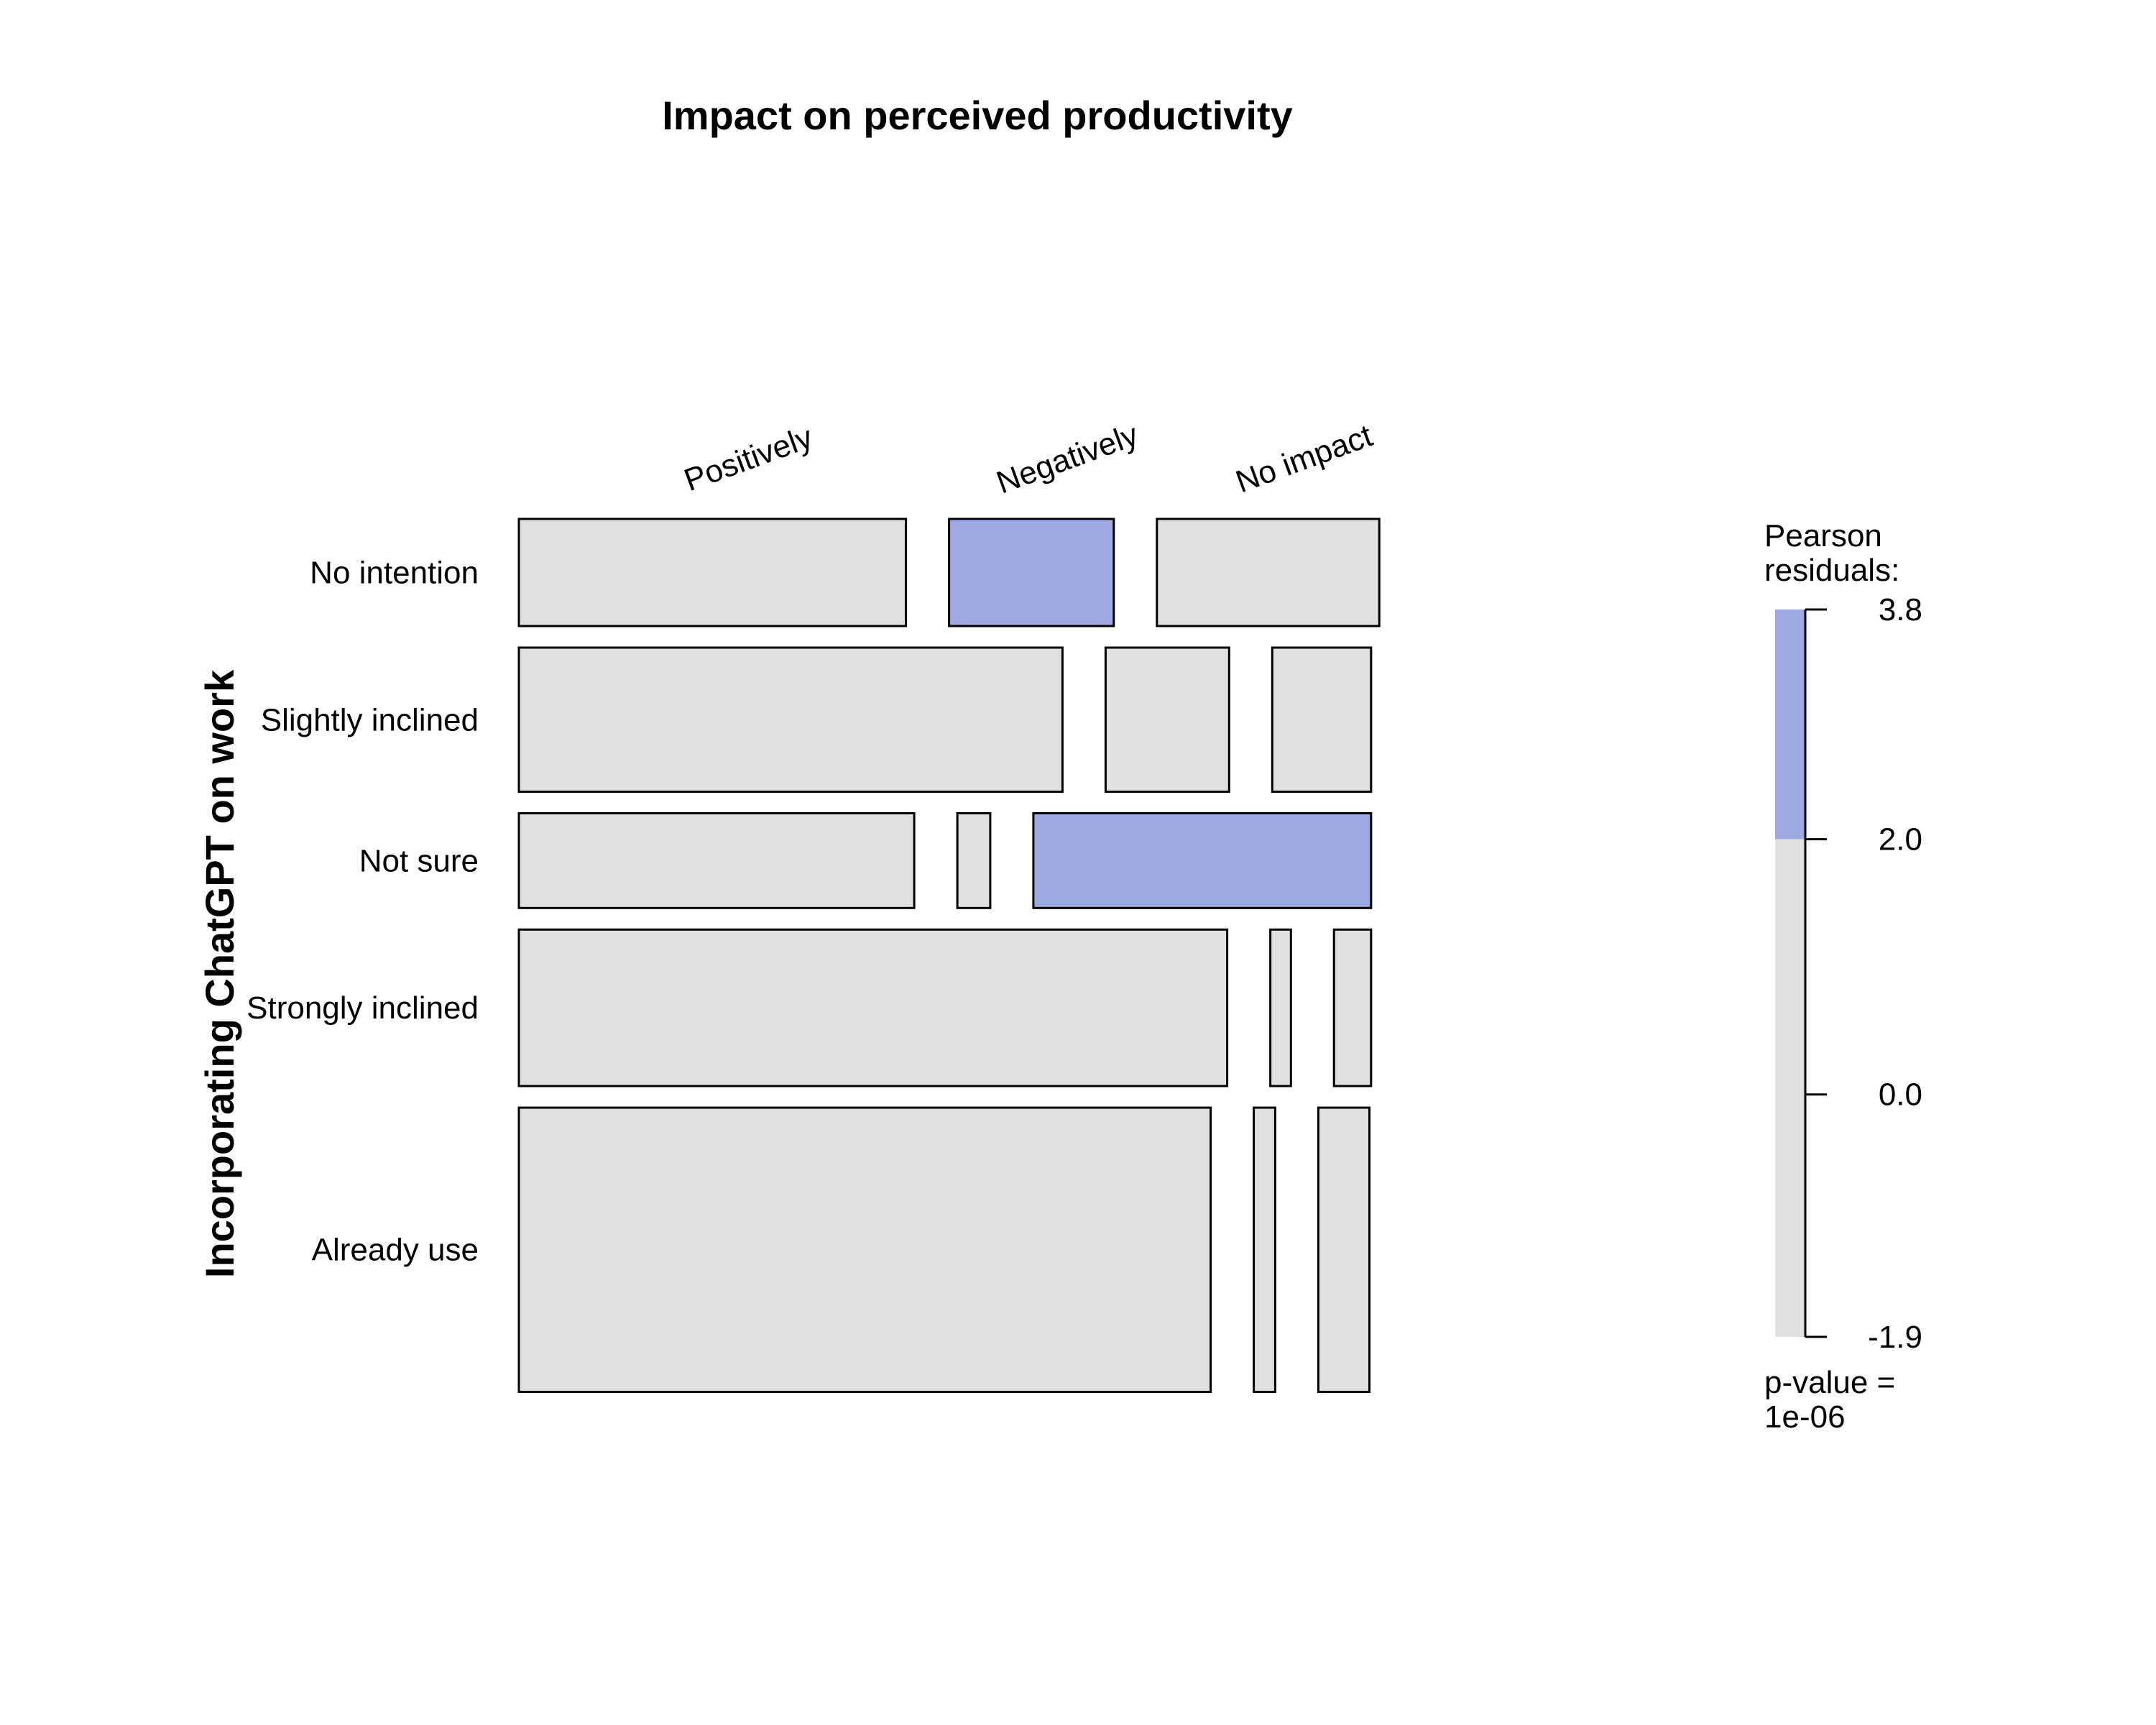 The image size is (2156, 1725). I want to click on cell-strongly-inclined-positively, so click(873, 1007).